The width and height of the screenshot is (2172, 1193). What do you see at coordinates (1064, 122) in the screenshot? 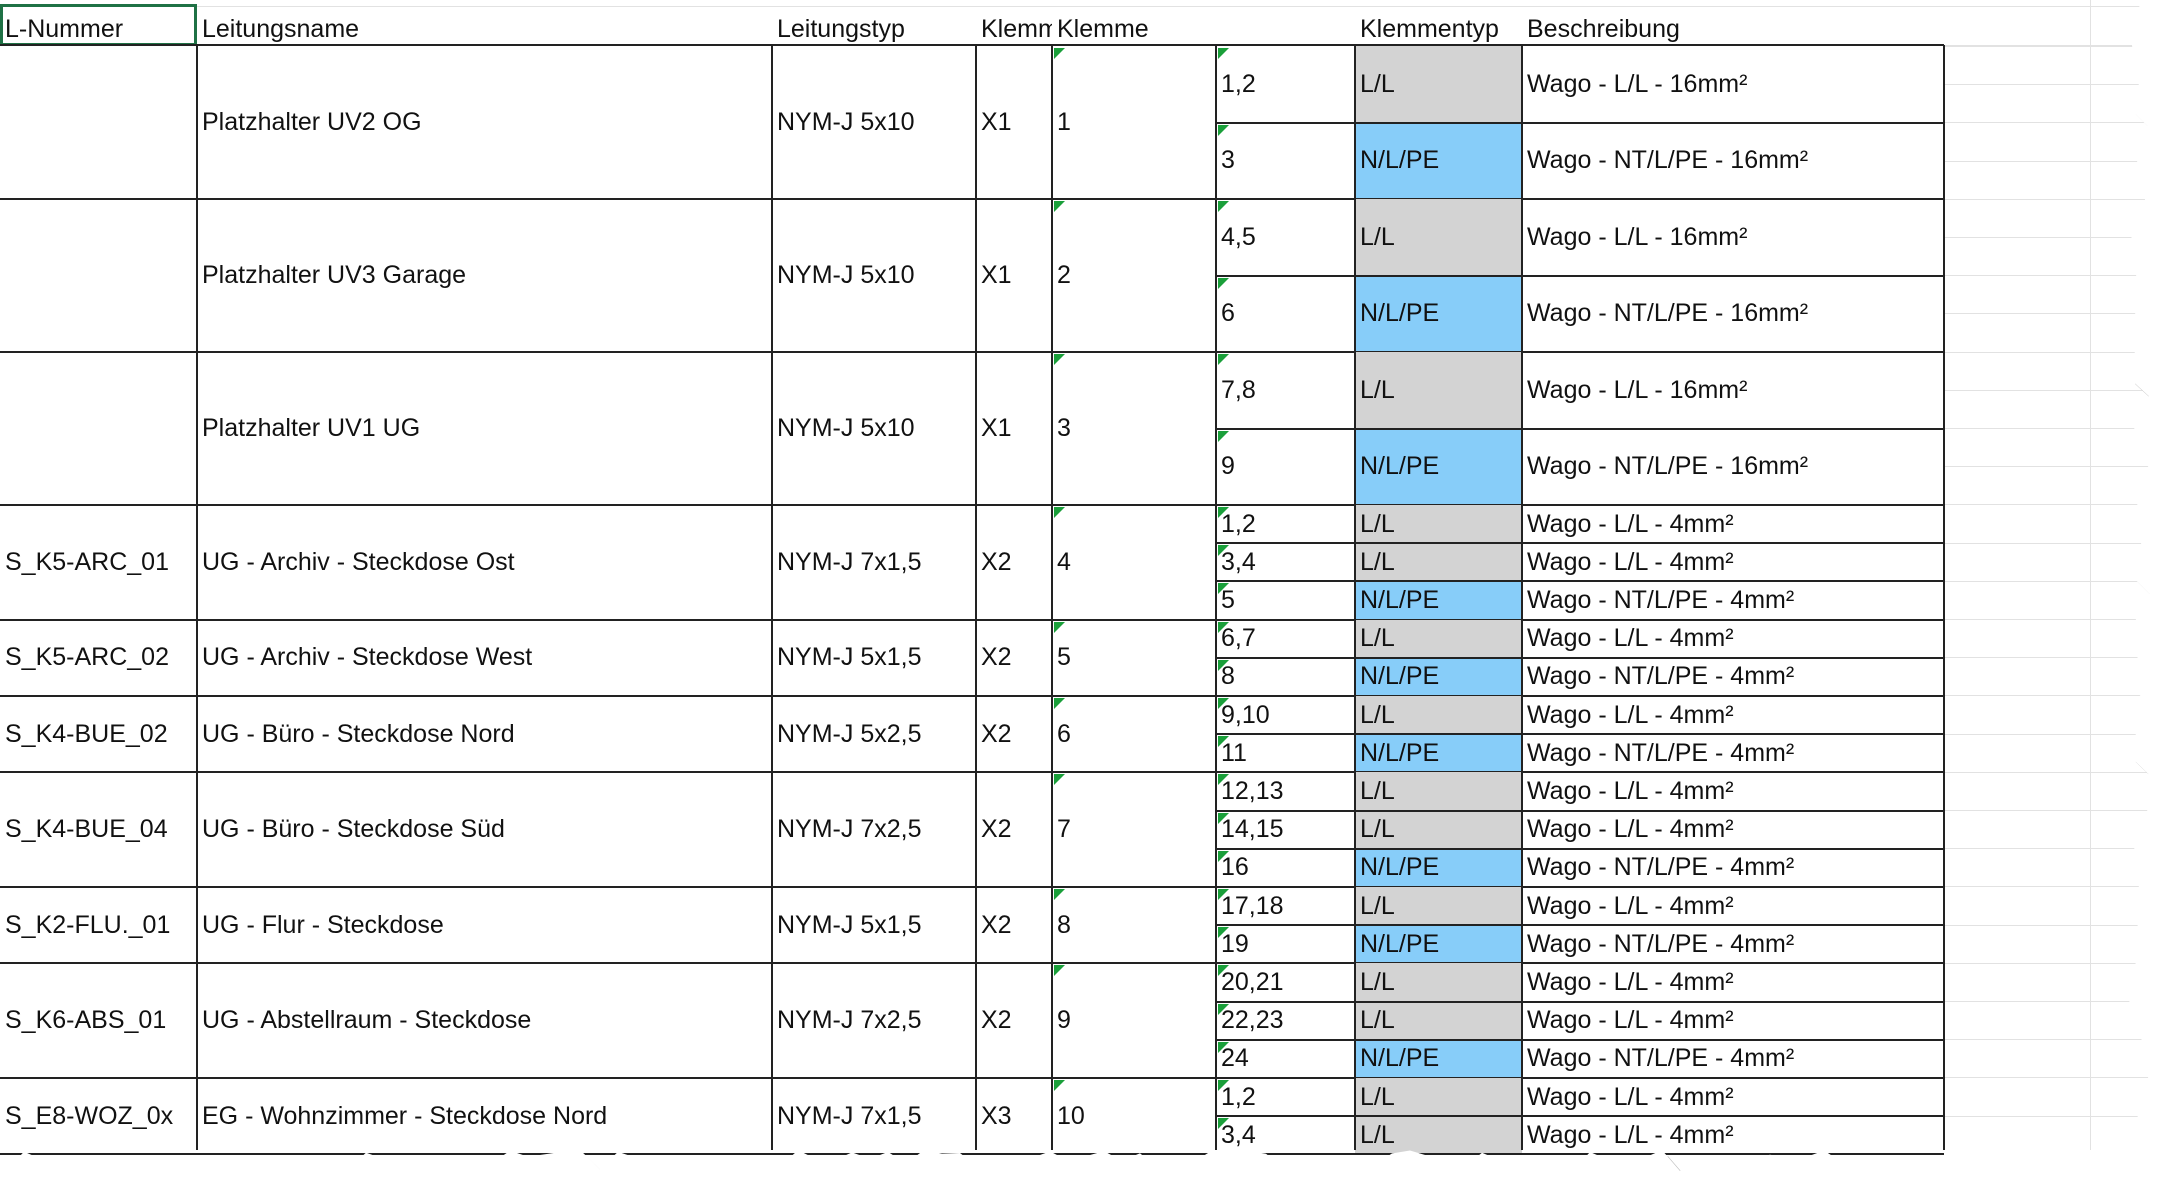
I see `cell-klemme: 1` at bounding box center [1064, 122].